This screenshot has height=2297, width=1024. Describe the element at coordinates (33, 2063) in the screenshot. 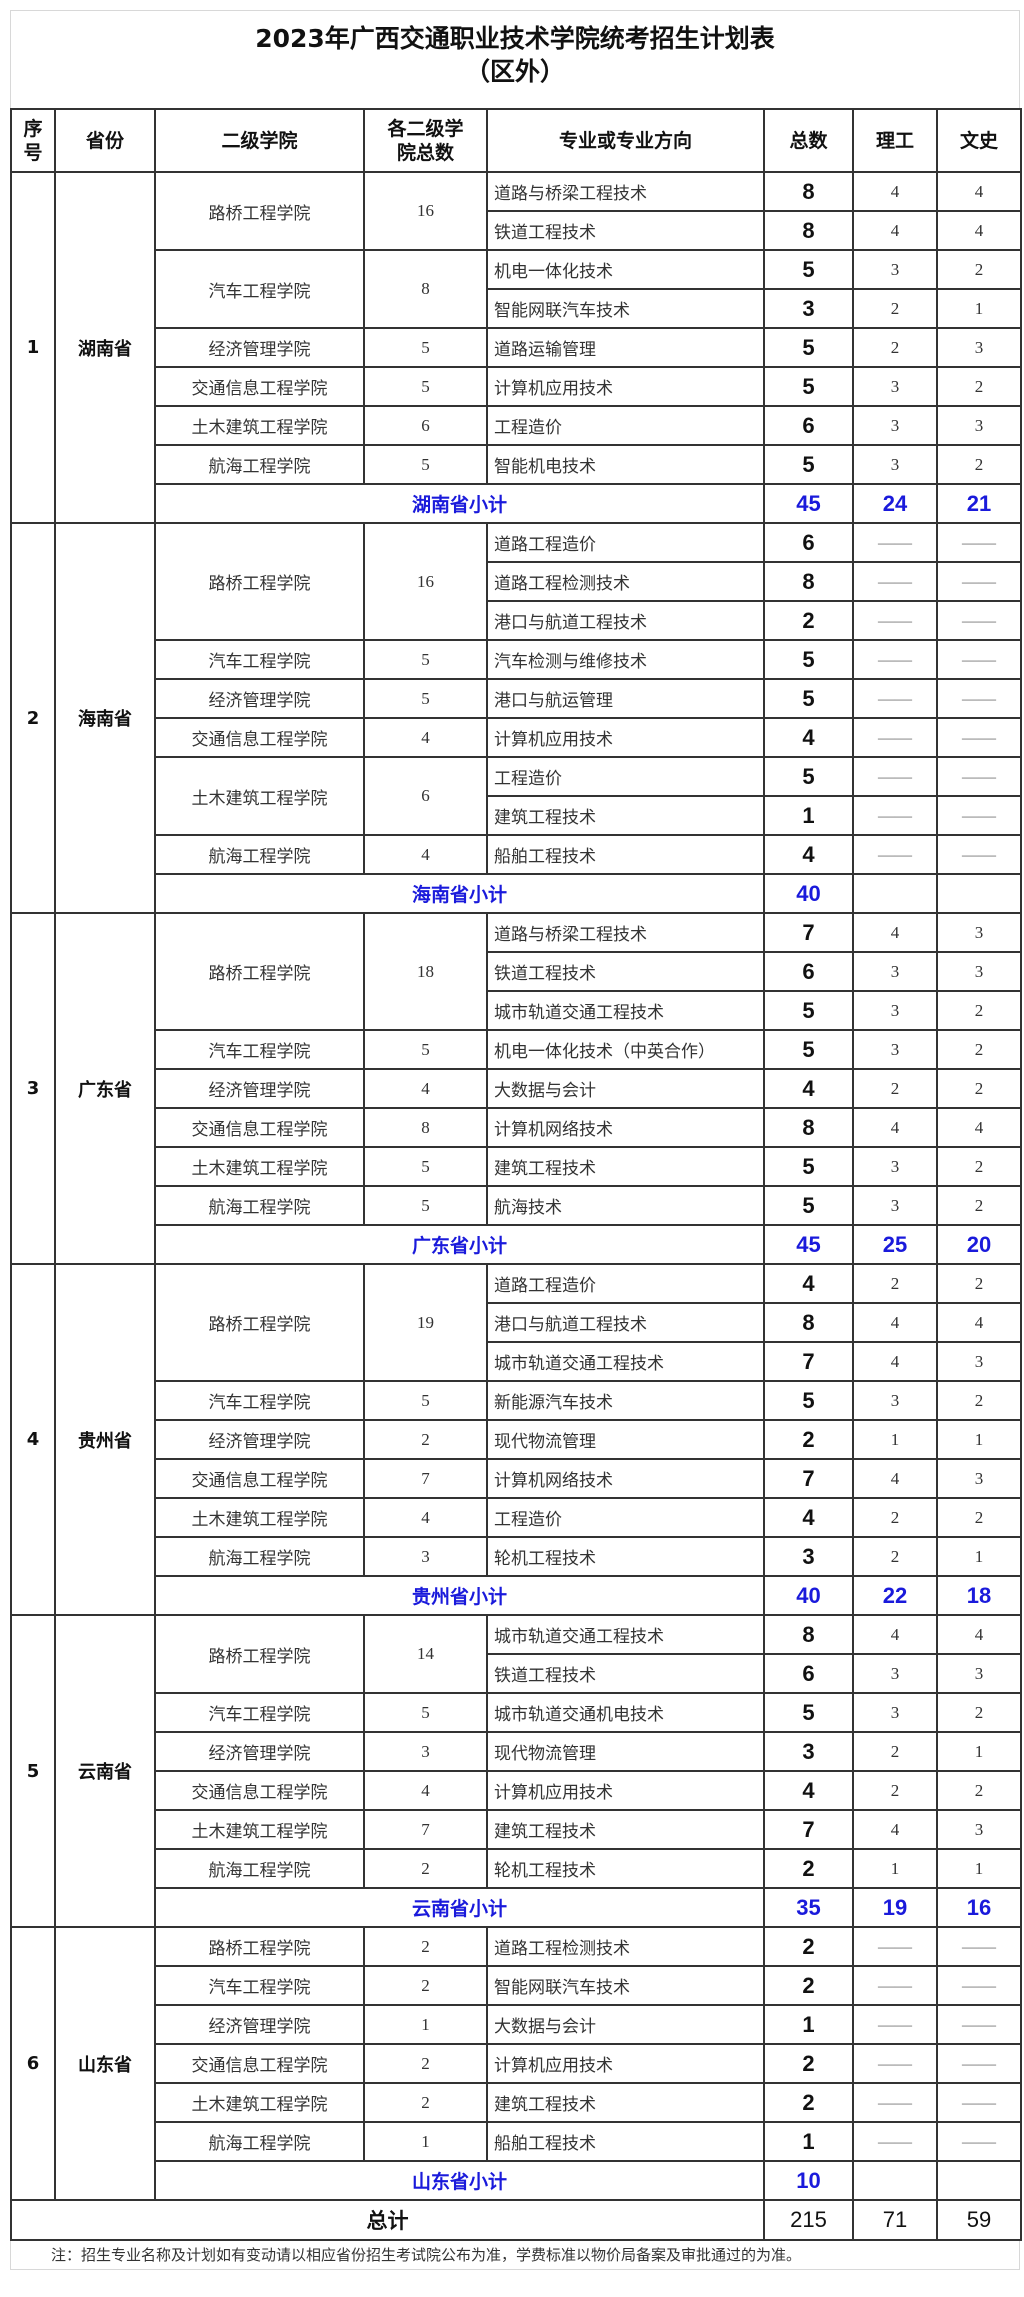

I see `seq-cell: 6` at that location.